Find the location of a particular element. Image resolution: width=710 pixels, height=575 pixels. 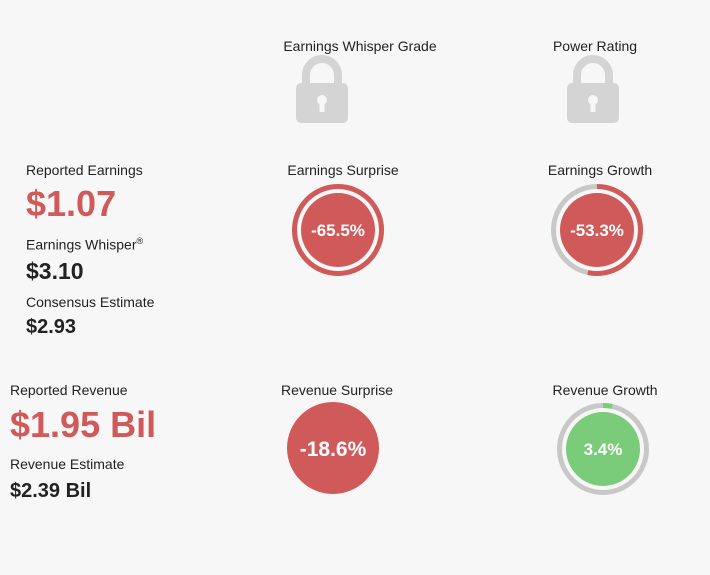

revenue-growth-gauge: 3.4% is located at coordinates (603, 449).